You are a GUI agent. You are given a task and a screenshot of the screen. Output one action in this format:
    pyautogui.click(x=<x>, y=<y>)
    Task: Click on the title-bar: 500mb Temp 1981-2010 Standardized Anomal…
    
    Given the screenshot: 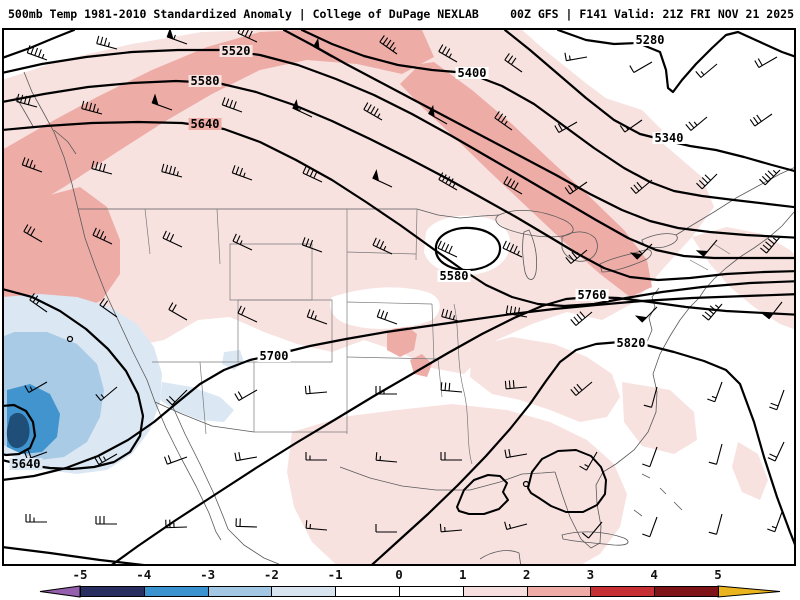 What is the action you would take?
    pyautogui.click(x=400, y=14)
    